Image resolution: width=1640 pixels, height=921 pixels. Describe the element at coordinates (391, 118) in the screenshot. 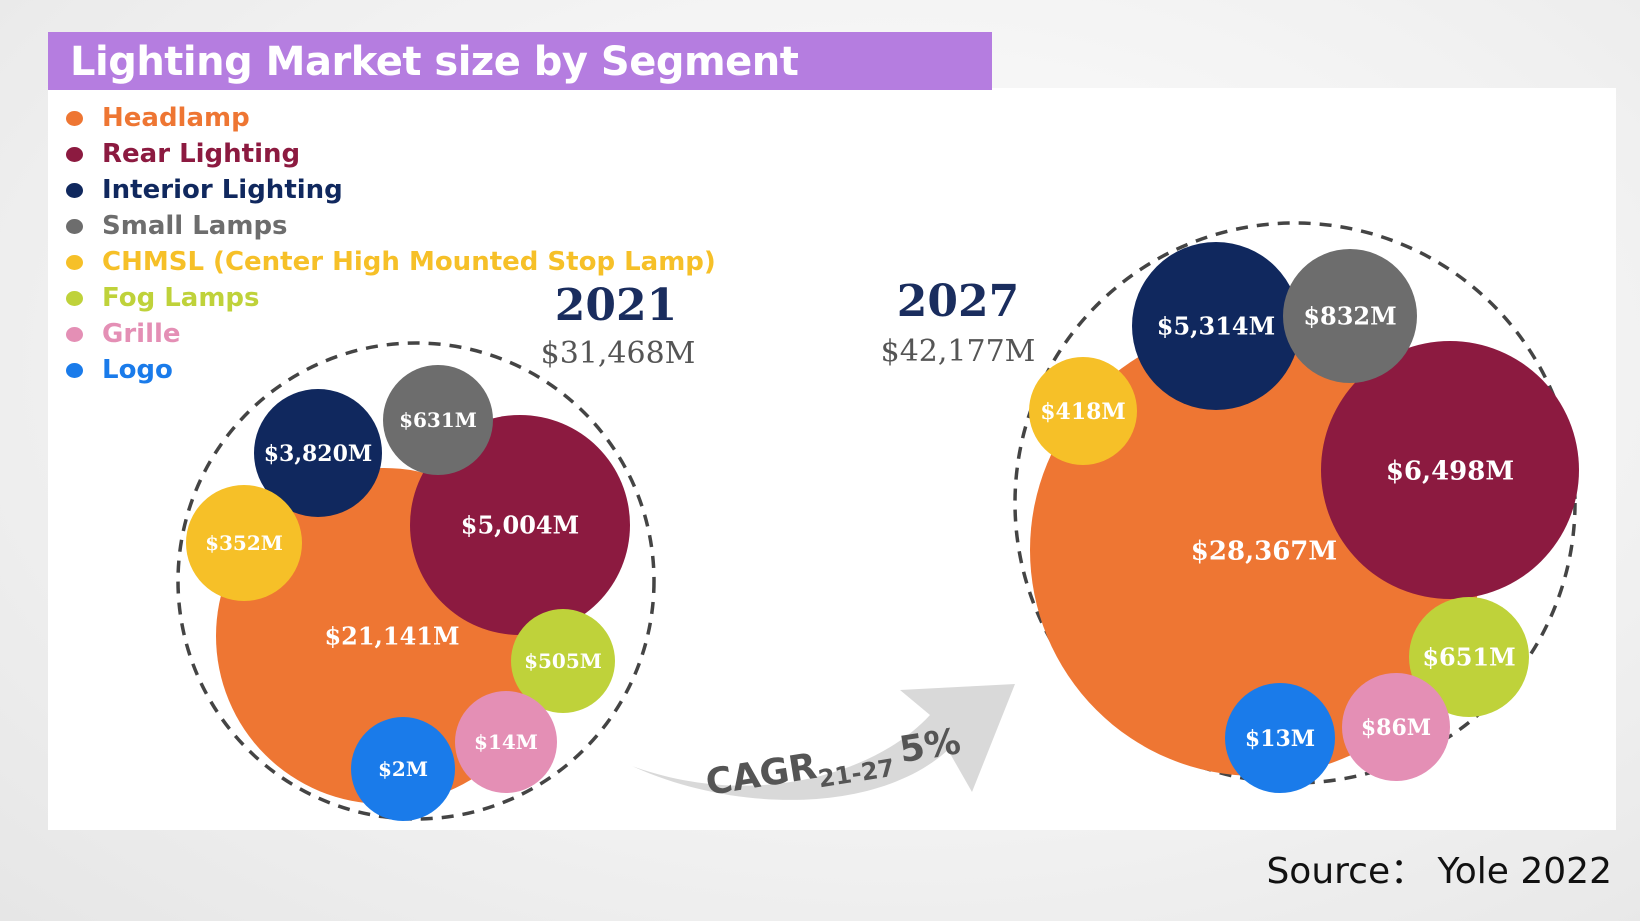

I see `legend-item-headlamp: Headlamp` at that location.